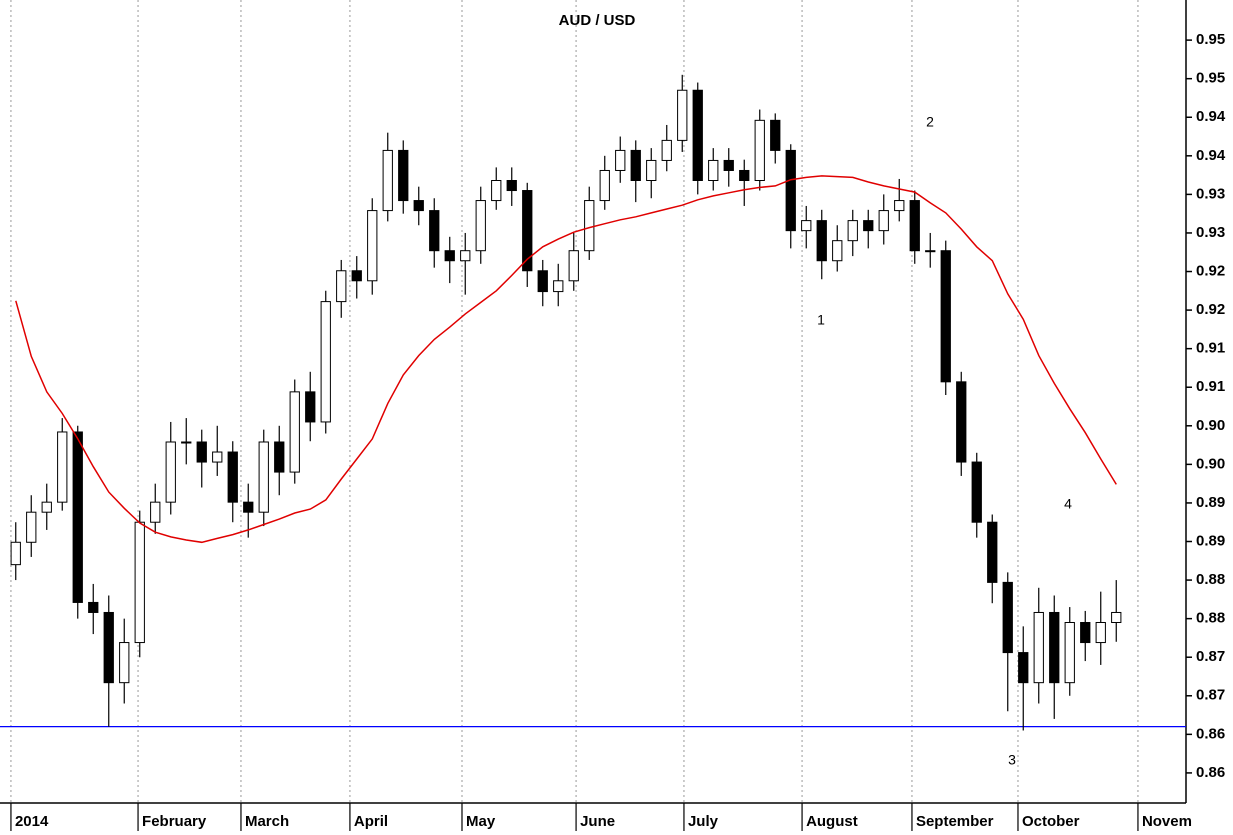 This screenshot has height=835, width=1233. I want to click on x-tick-label: June, so click(597, 821).